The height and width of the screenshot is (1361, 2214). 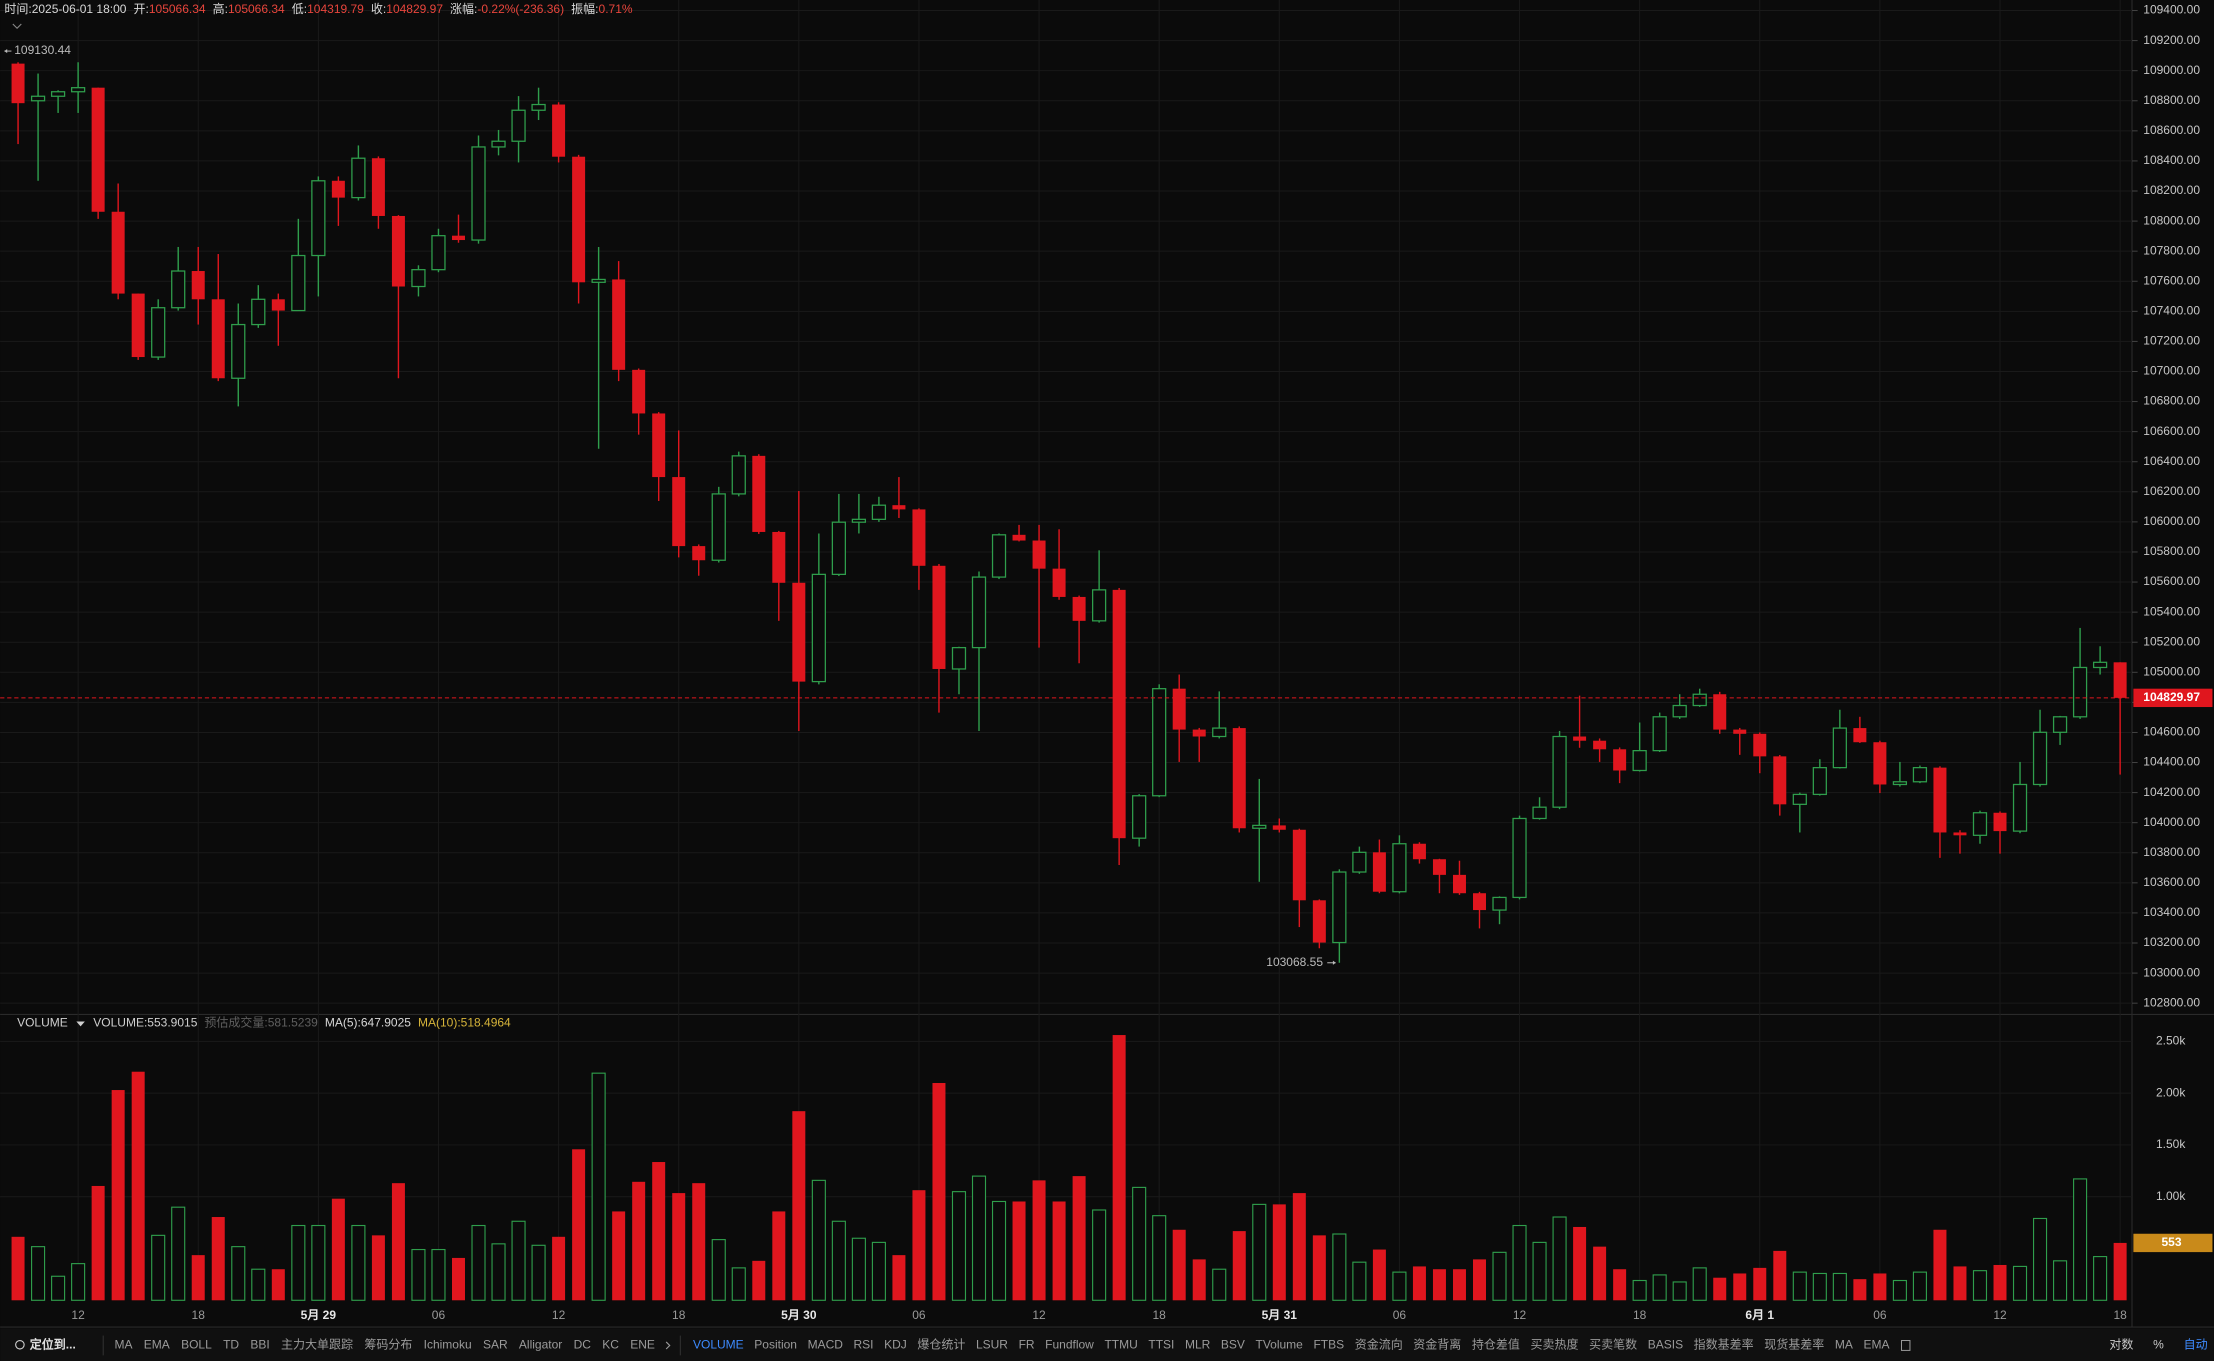 What do you see at coordinates (20, 1344) in the screenshot?
I see `locate-icon` at bounding box center [20, 1344].